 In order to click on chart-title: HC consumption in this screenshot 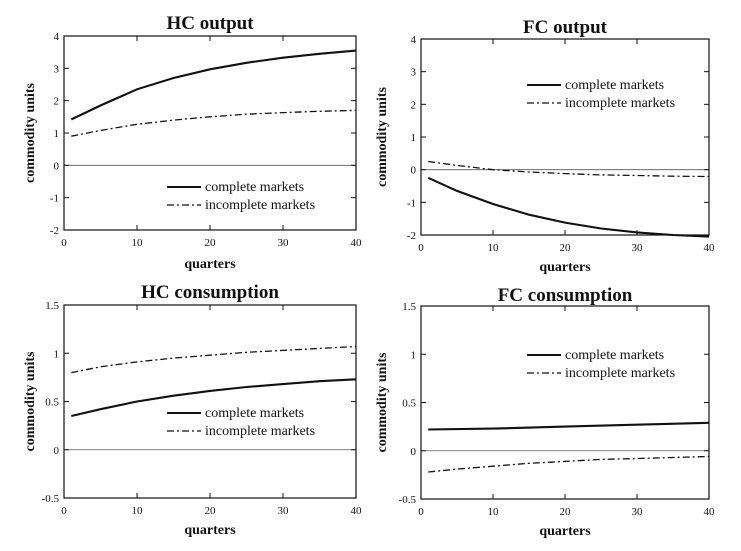, I will do `click(210, 292)`.